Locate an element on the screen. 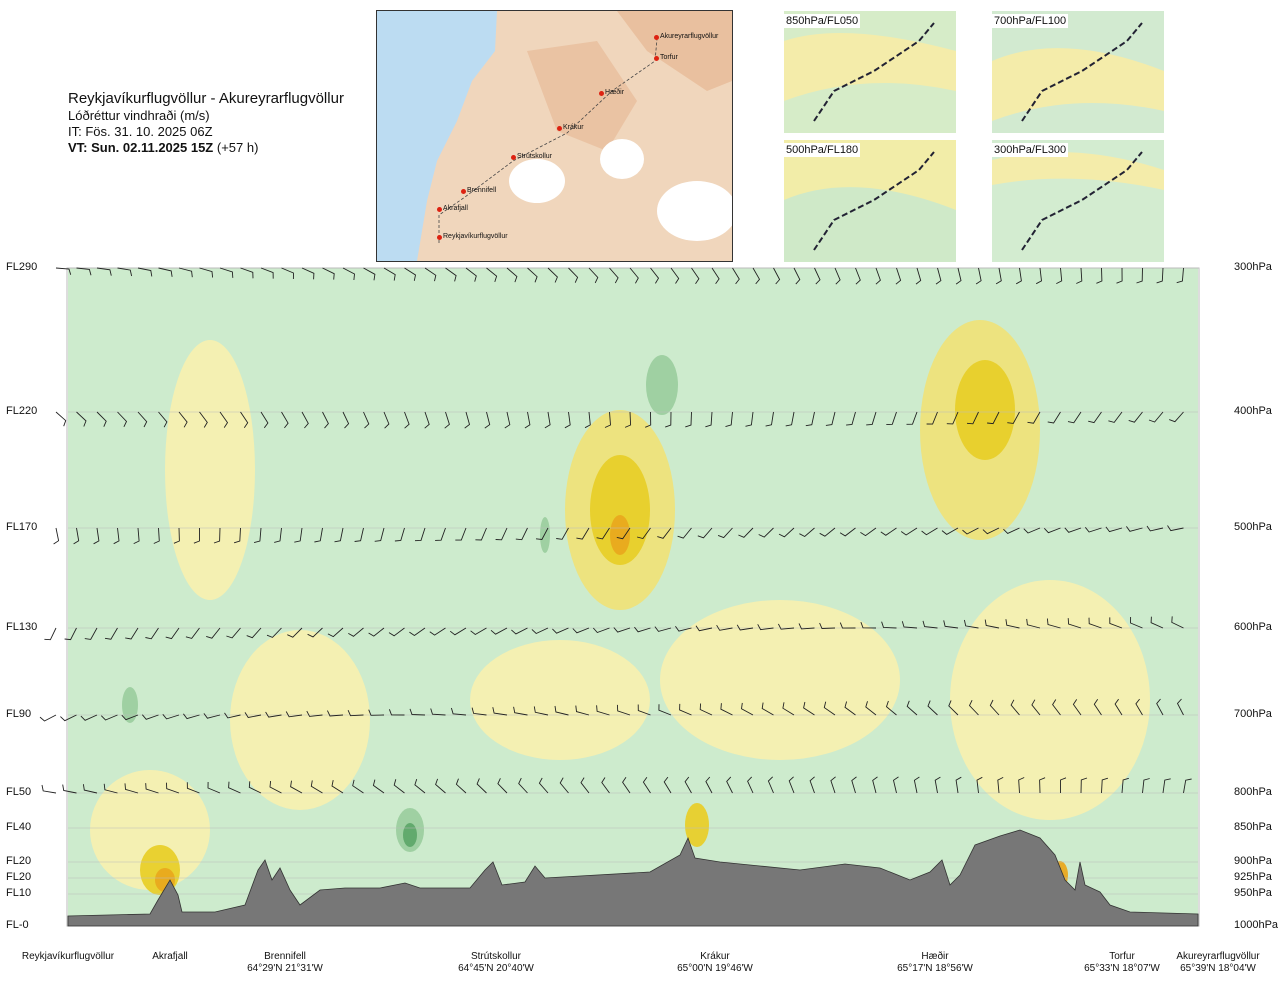 The width and height of the screenshot is (1280, 981). pressure-level-label: 300hPa is located at coordinates (1253, 267).